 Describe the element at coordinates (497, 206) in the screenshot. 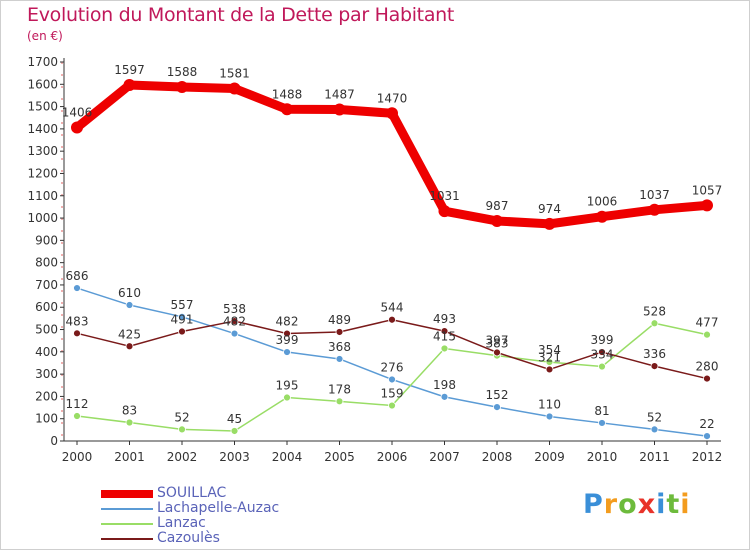

I see `data-label-souillac: 987` at that location.